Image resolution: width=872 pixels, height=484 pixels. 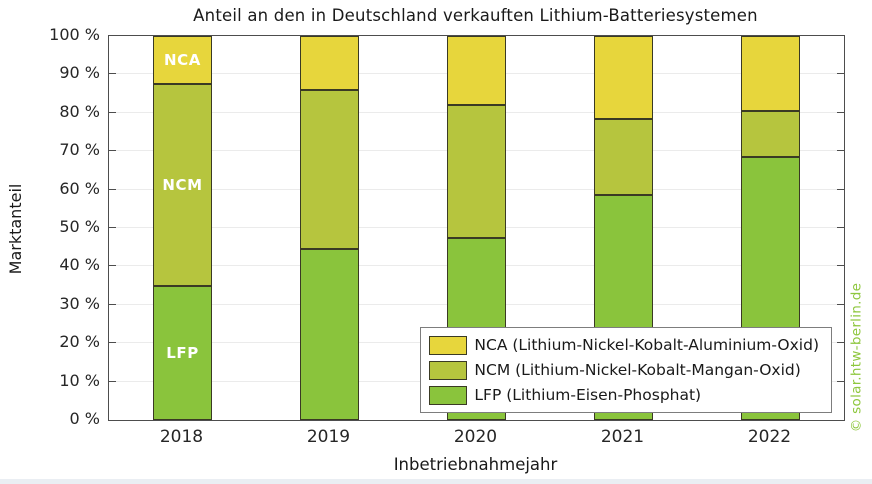 I want to click on bar-2018: LFP NCM NCA, so click(x=182, y=228).